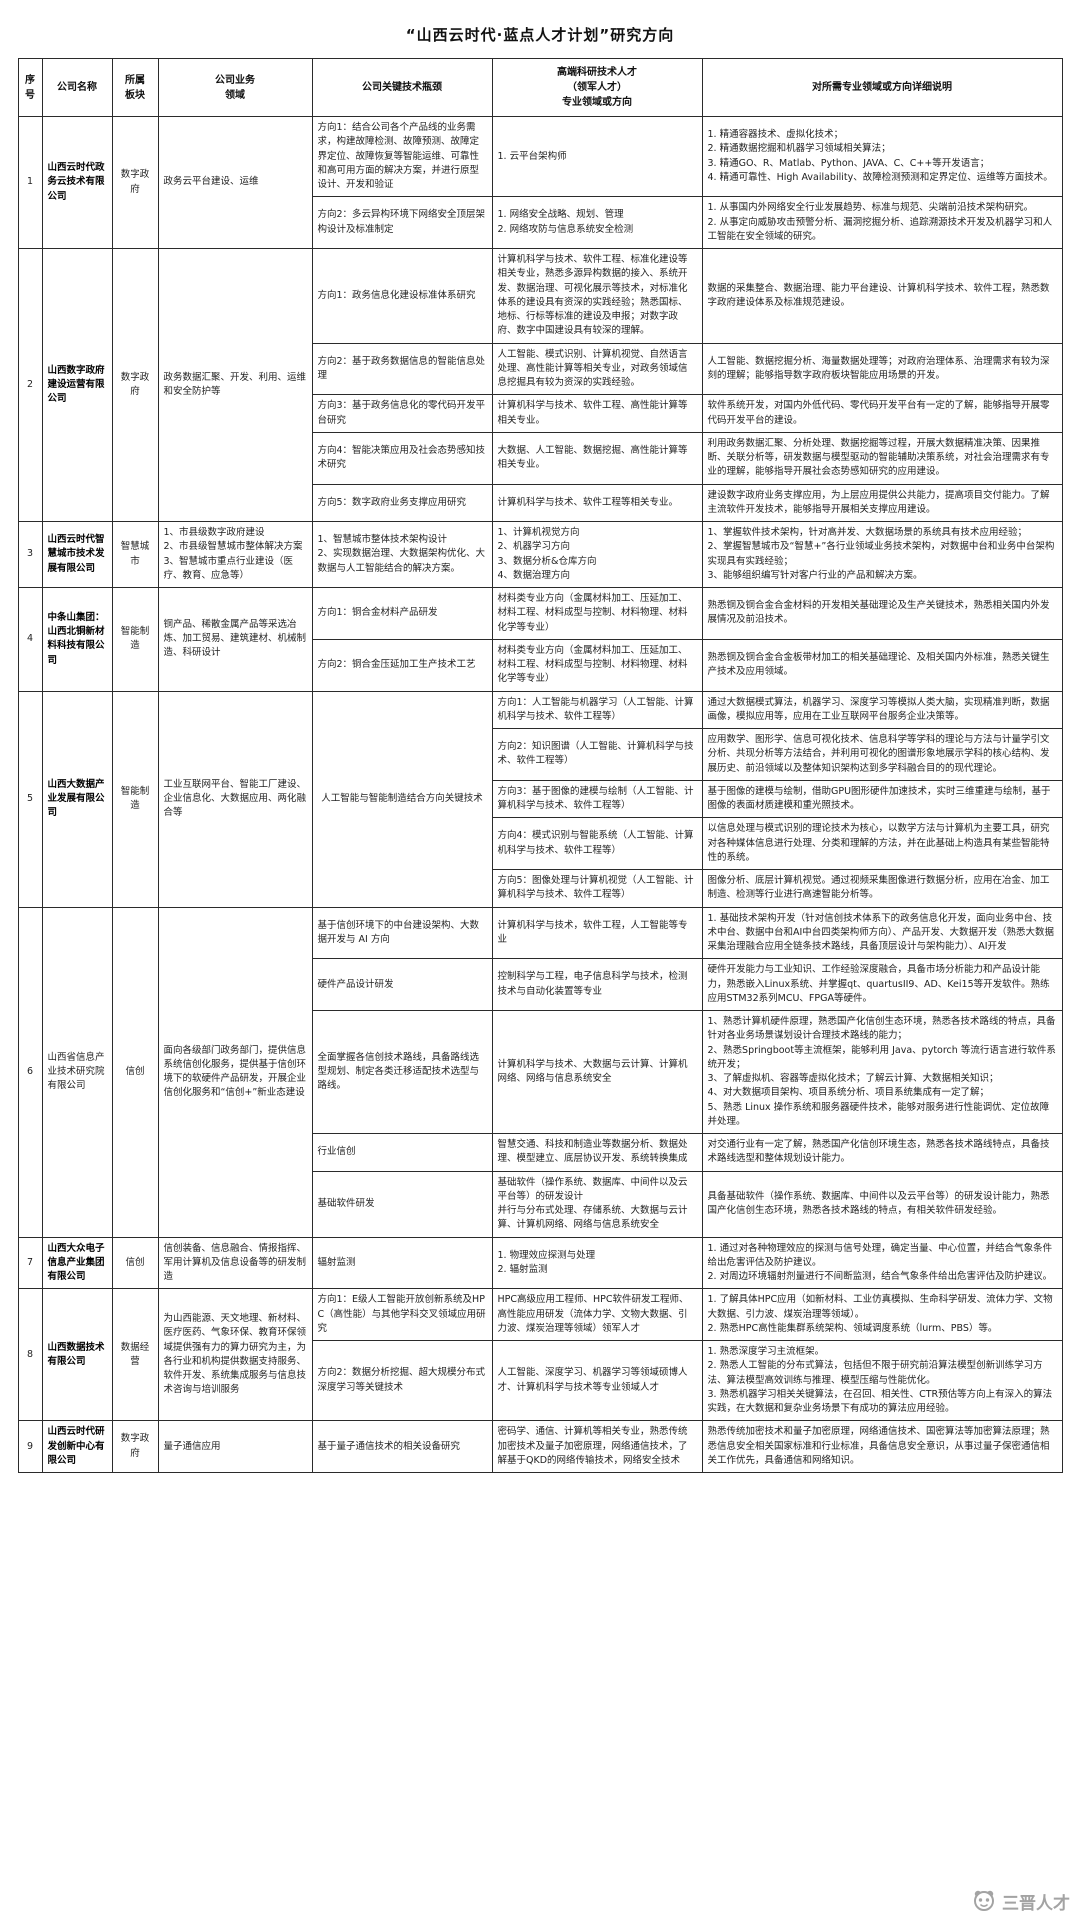 This screenshot has width=1080, height=1926. What do you see at coordinates (402, 296) in the screenshot?
I see `bottleneck: 方向1：政务信息化建设标准体系研究` at bounding box center [402, 296].